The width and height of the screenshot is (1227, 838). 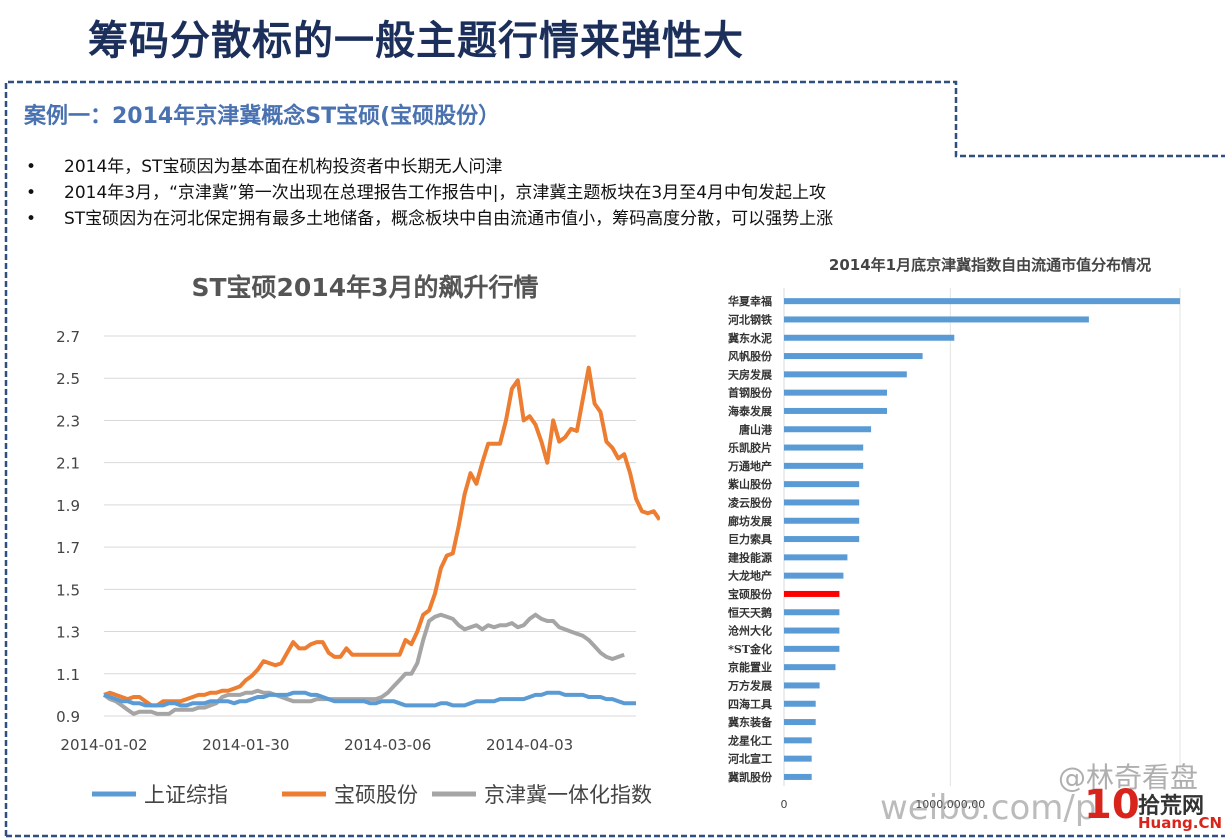 I want to click on bar-category-label: 河北钢铁, so click(x=750, y=319).